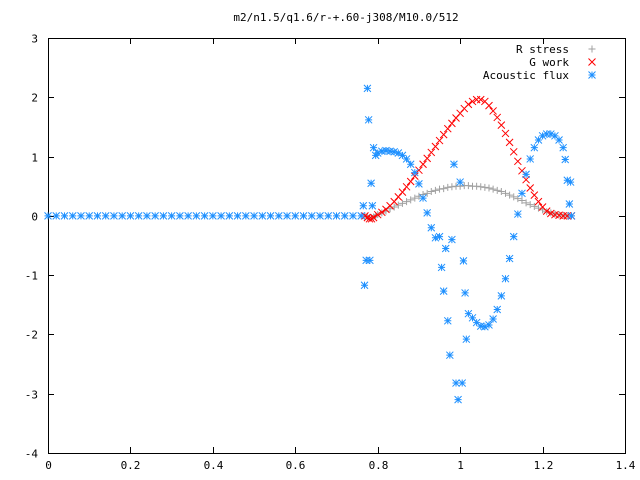 Image resolution: width=640 pixels, height=480 pixels. Describe the element at coordinates (379, 465) in the screenshot. I see `x-tick-label: 0.8` at that location.